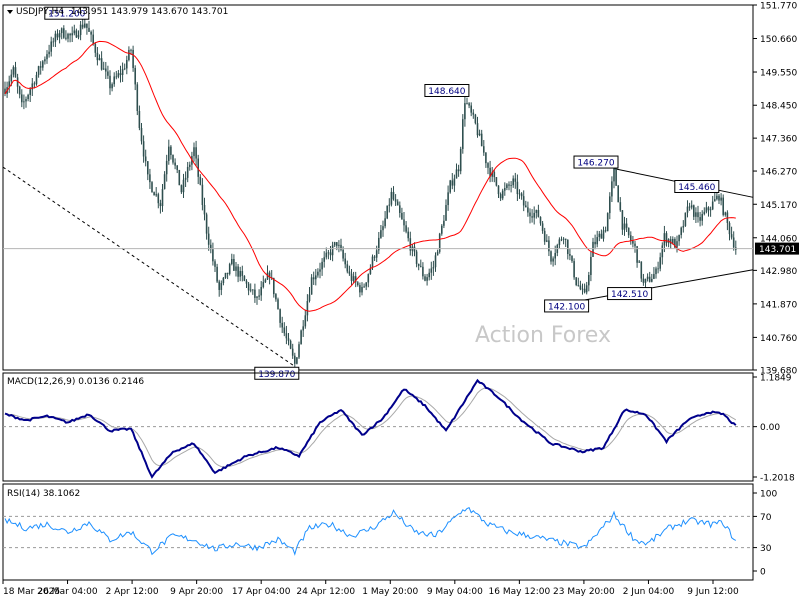  What do you see at coordinates (777, 479) in the screenshot?
I see `macd-y-tick-label: -1.2018` at bounding box center [777, 479].